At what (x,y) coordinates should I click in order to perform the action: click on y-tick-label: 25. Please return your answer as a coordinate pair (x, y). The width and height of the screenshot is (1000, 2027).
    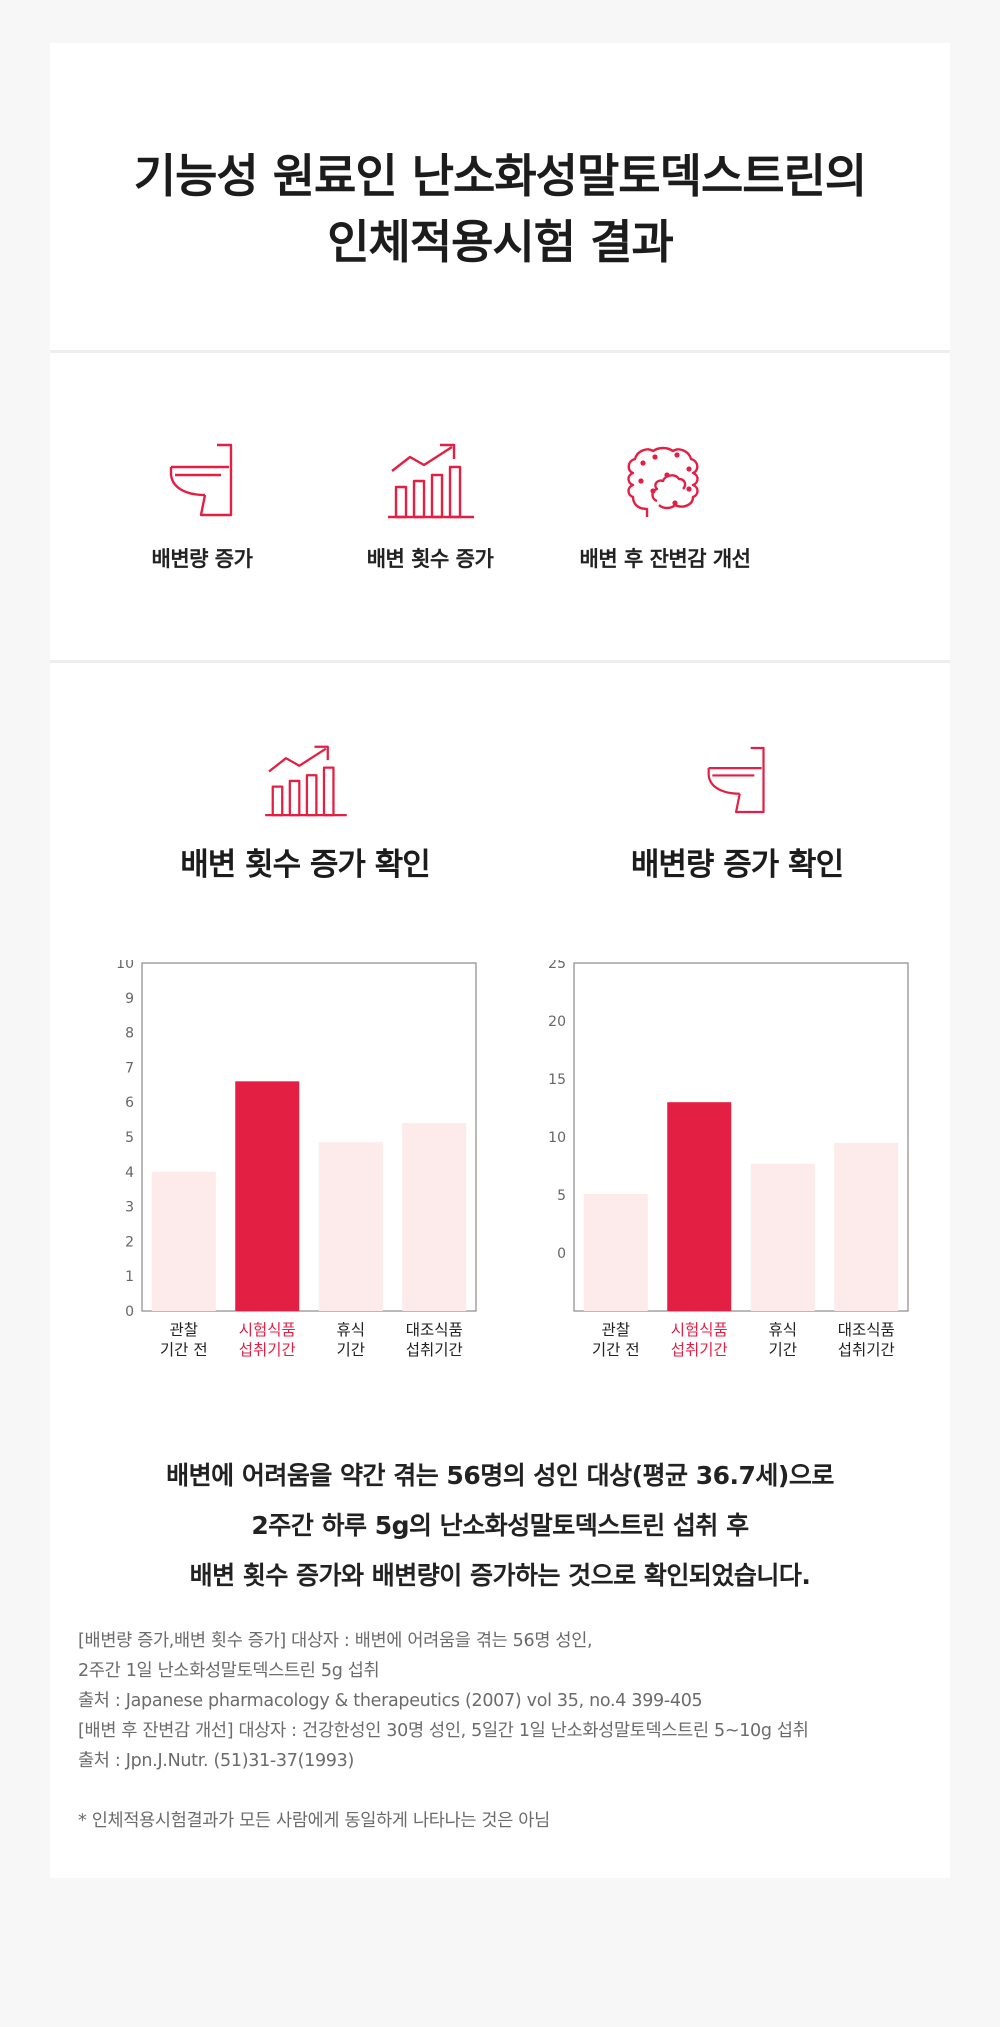
    Looking at the image, I should click on (557, 966).